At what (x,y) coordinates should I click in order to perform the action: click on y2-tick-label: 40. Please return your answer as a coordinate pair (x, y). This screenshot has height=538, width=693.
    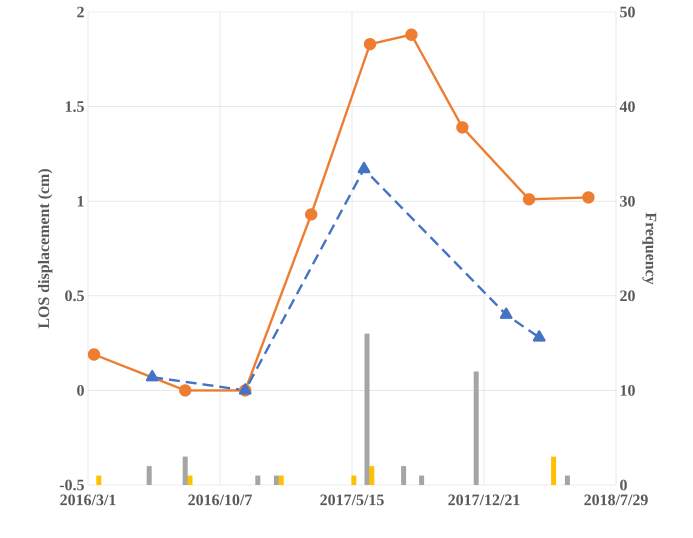
    Looking at the image, I should click on (627, 106).